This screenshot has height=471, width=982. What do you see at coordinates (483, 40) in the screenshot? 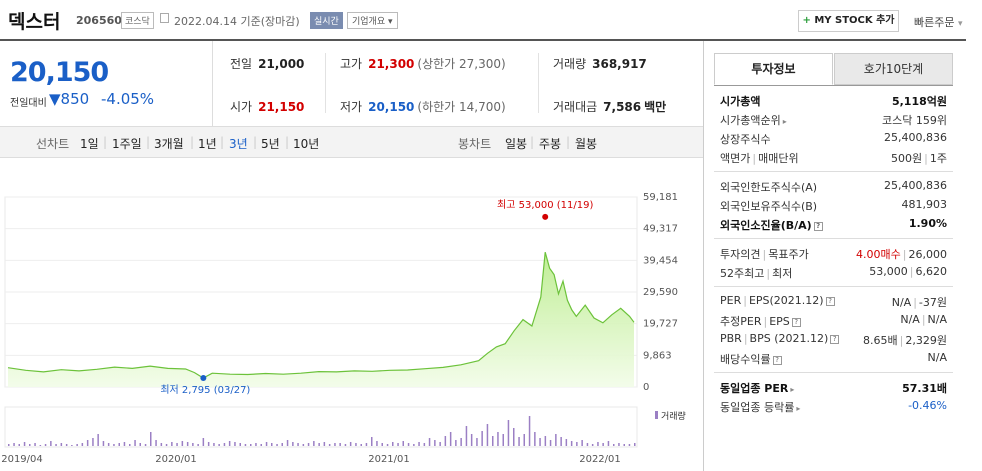
I see `header-divider` at bounding box center [483, 40].